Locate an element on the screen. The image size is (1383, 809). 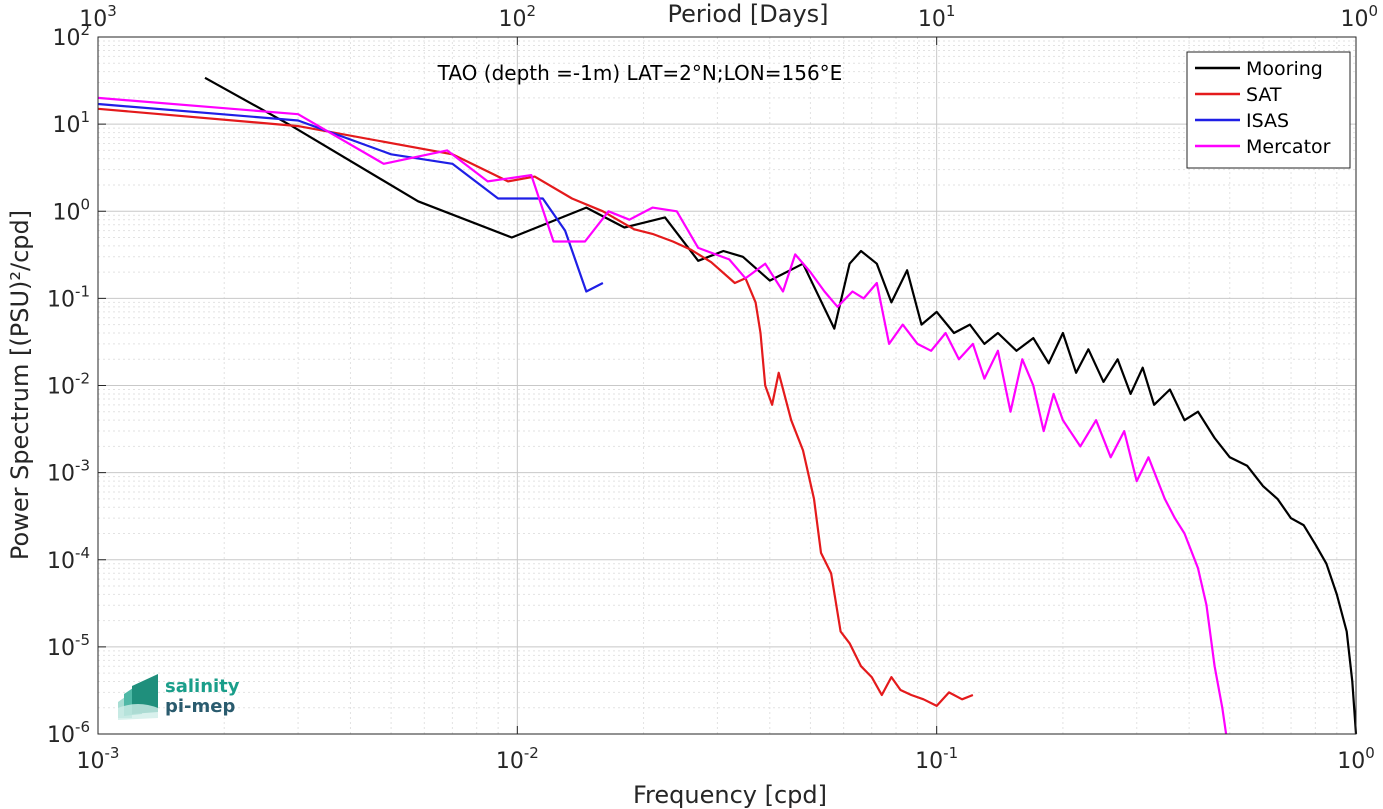
legend: Mooring SAT ISAS Mercator is located at coordinates (1268, 110).